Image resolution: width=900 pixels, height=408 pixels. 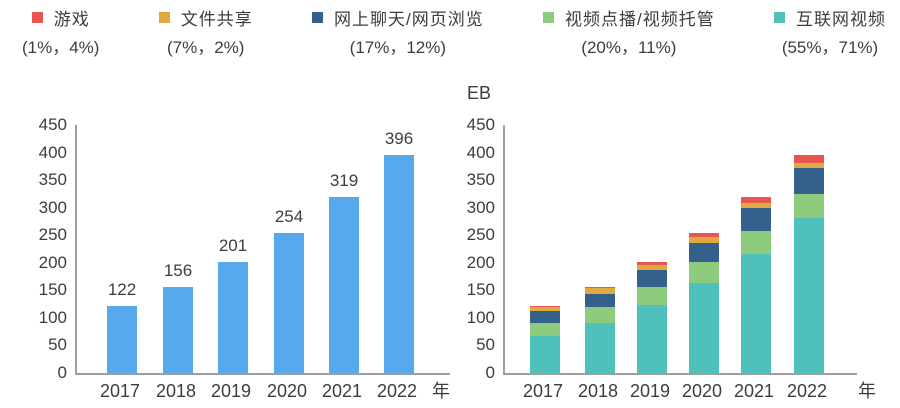 I want to click on legend-item-label: 视频点播/视频托管, so click(x=640, y=19).